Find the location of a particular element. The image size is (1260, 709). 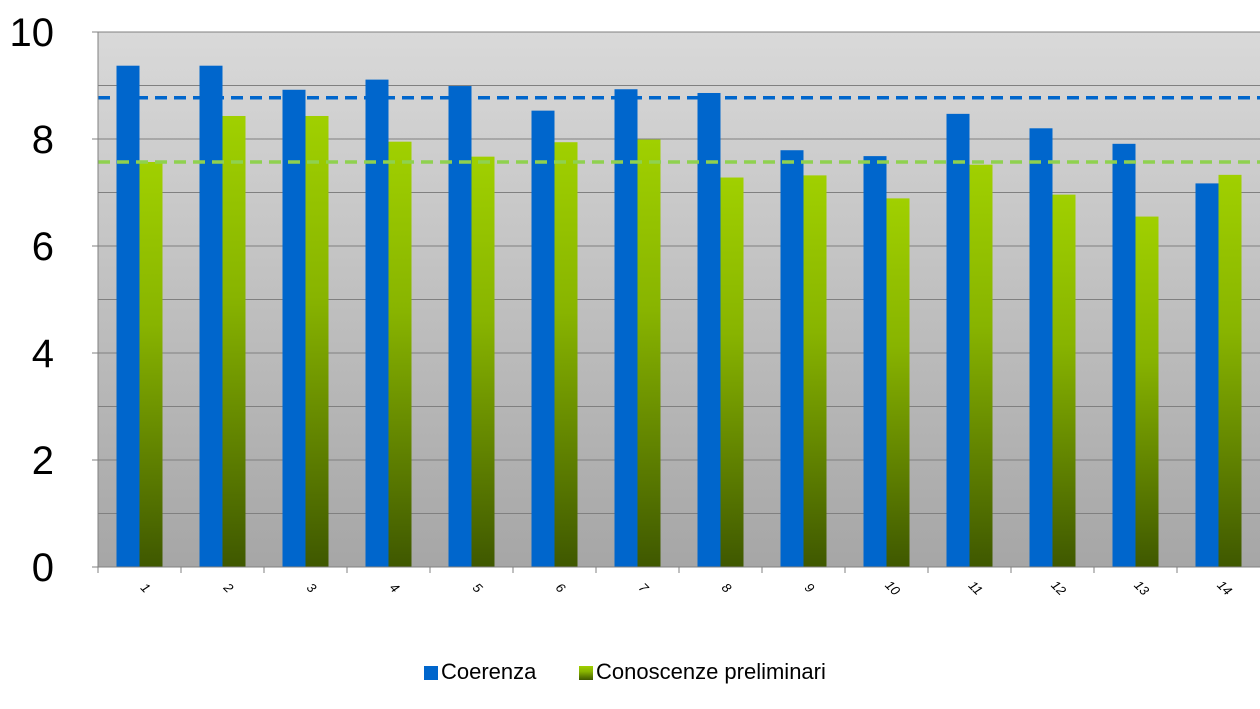

x-tick-label: 5 is located at coordinates (478, 588).